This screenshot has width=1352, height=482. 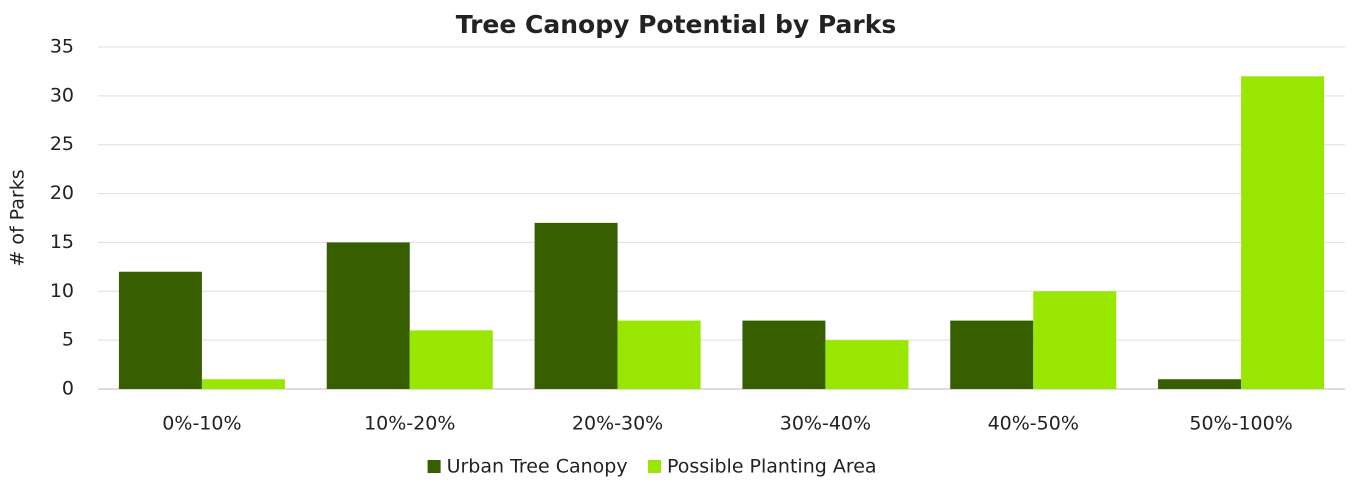 What do you see at coordinates (62, 193) in the screenshot?
I see `y-tick-label: 20` at bounding box center [62, 193].